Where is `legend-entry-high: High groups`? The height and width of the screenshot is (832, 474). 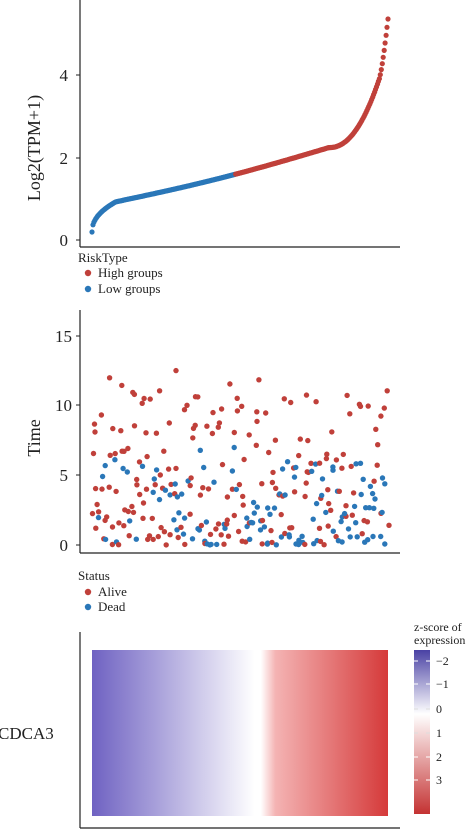 legend-entry-high: High groups is located at coordinates (130, 272).